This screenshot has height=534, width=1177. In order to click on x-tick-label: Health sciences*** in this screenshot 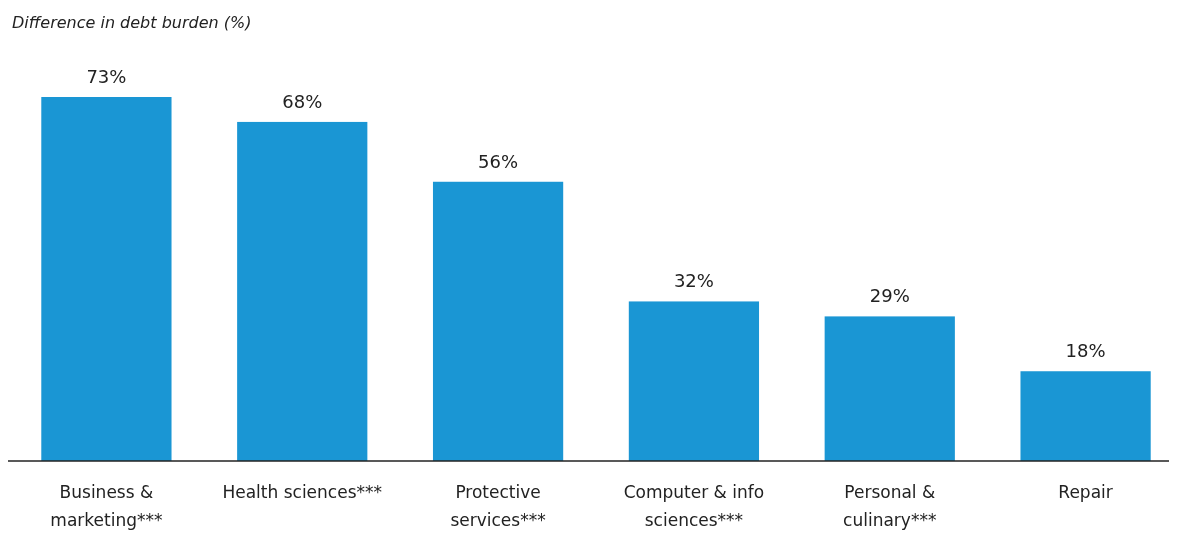, I will do `click(302, 492)`.